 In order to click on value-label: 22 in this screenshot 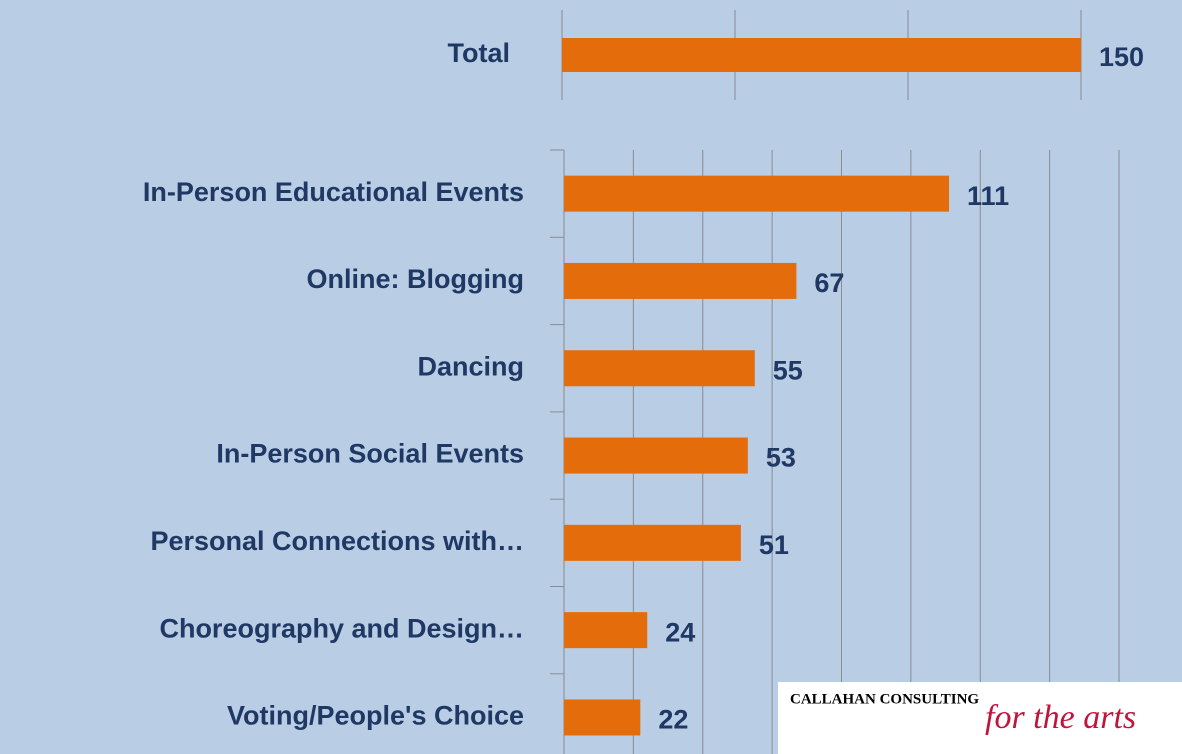, I will do `click(673, 720)`.